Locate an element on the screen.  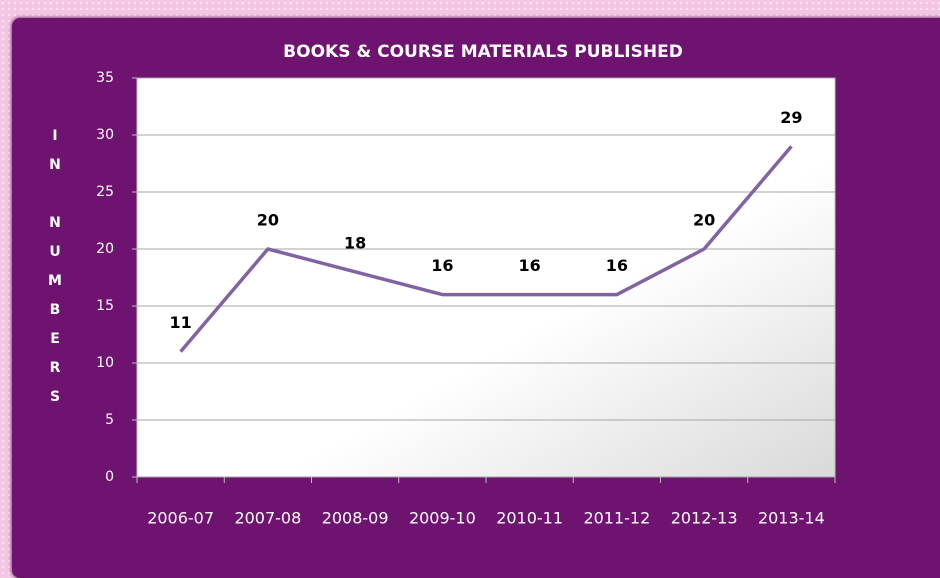
y-axis-label: IN NUMBERS is located at coordinates (55, 273).